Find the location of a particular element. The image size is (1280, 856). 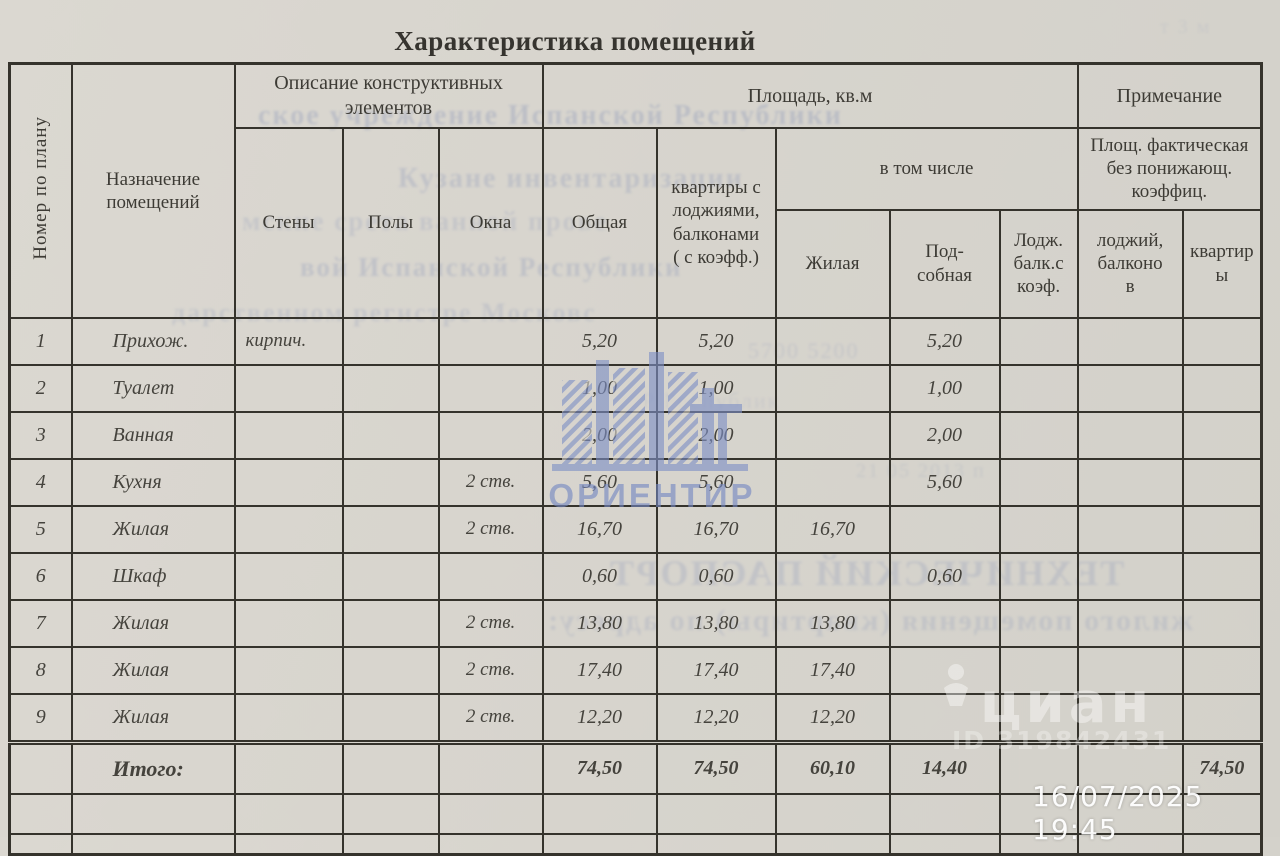

cell-total-area: 16,70 is located at coordinates (599, 529).